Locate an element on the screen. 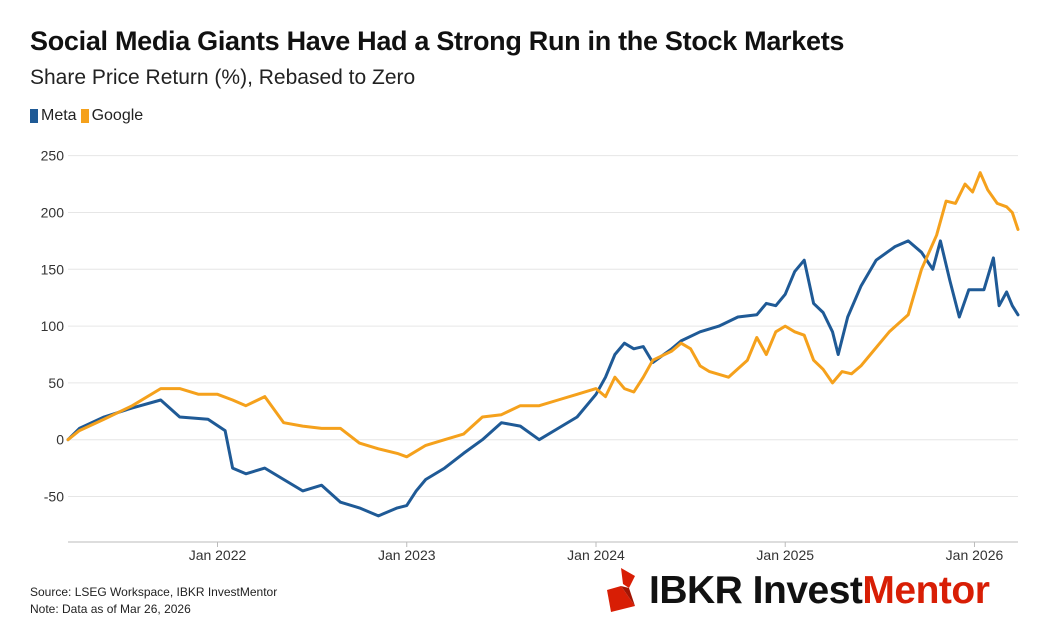  y-axis-ticks: -50 0 50 100 150 200 250 is located at coordinates (53, 326).